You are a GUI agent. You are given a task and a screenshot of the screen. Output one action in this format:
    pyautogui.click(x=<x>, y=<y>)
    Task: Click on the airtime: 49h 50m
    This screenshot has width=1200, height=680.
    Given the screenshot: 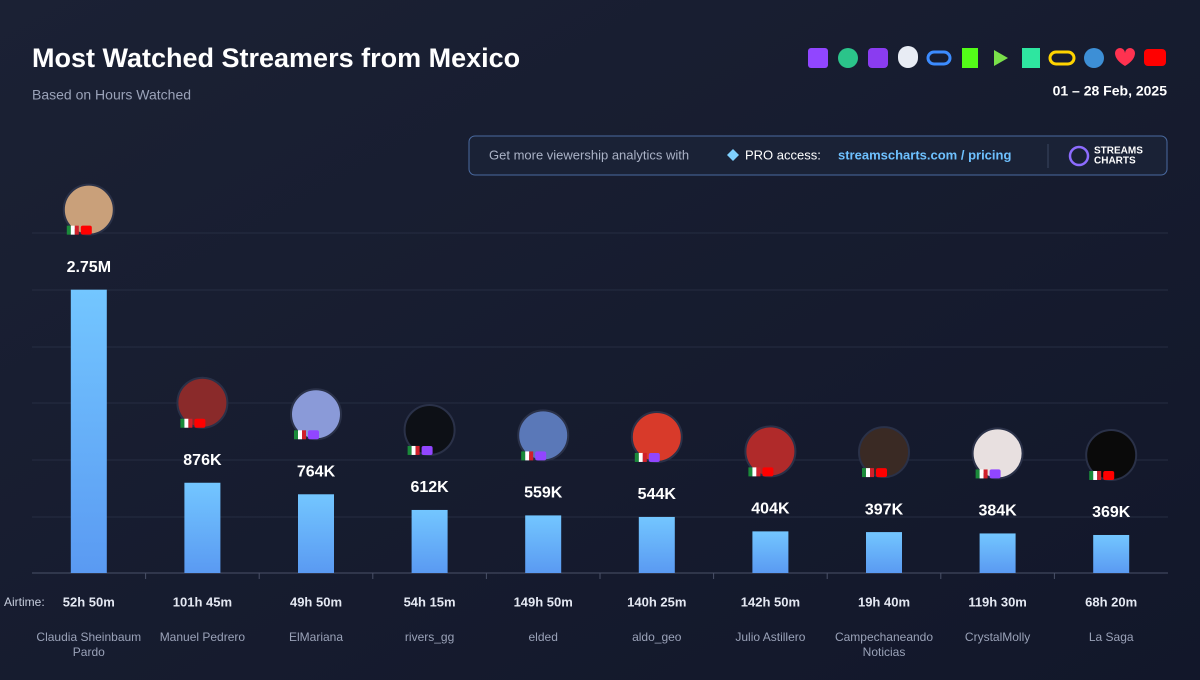 What is the action you would take?
    pyautogui.click(x=316, y=601)
    